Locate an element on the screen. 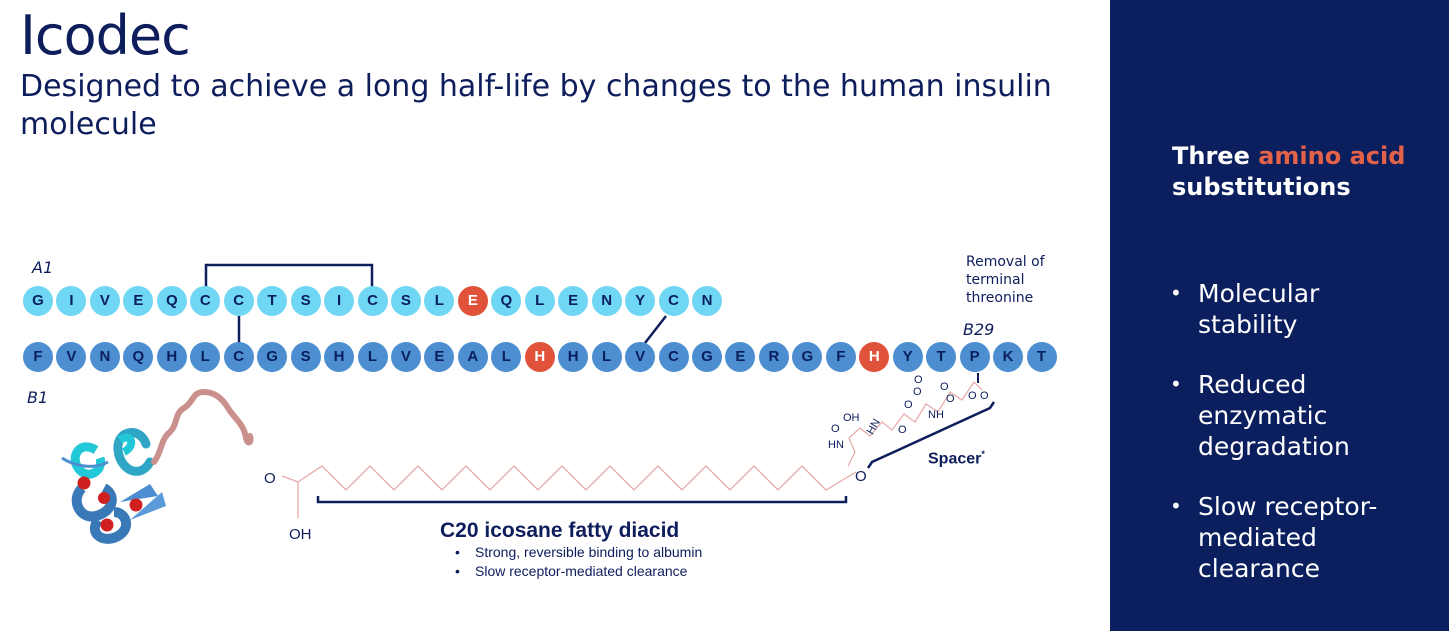 The width and height of the screenshot is (1449, 631). residue-b-7: C is located at coordinates (238, 357).